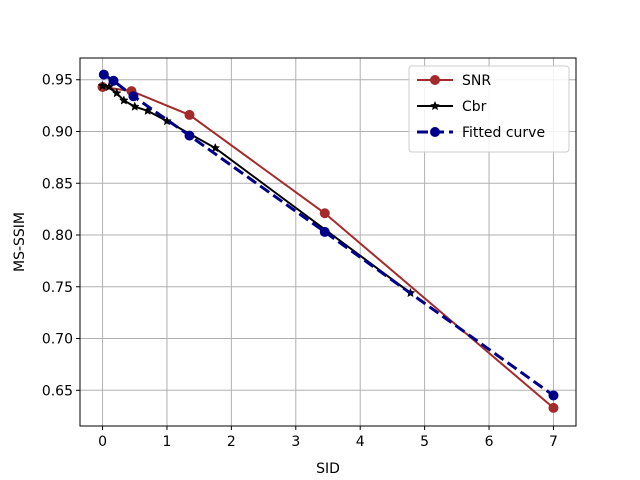 Image resolution: width=640 pixels, height=480 pixels. What do you see at coordinates (435, 80) in the screenshot?
I see `legend-snr-marker` at bounding box center [435, 80].